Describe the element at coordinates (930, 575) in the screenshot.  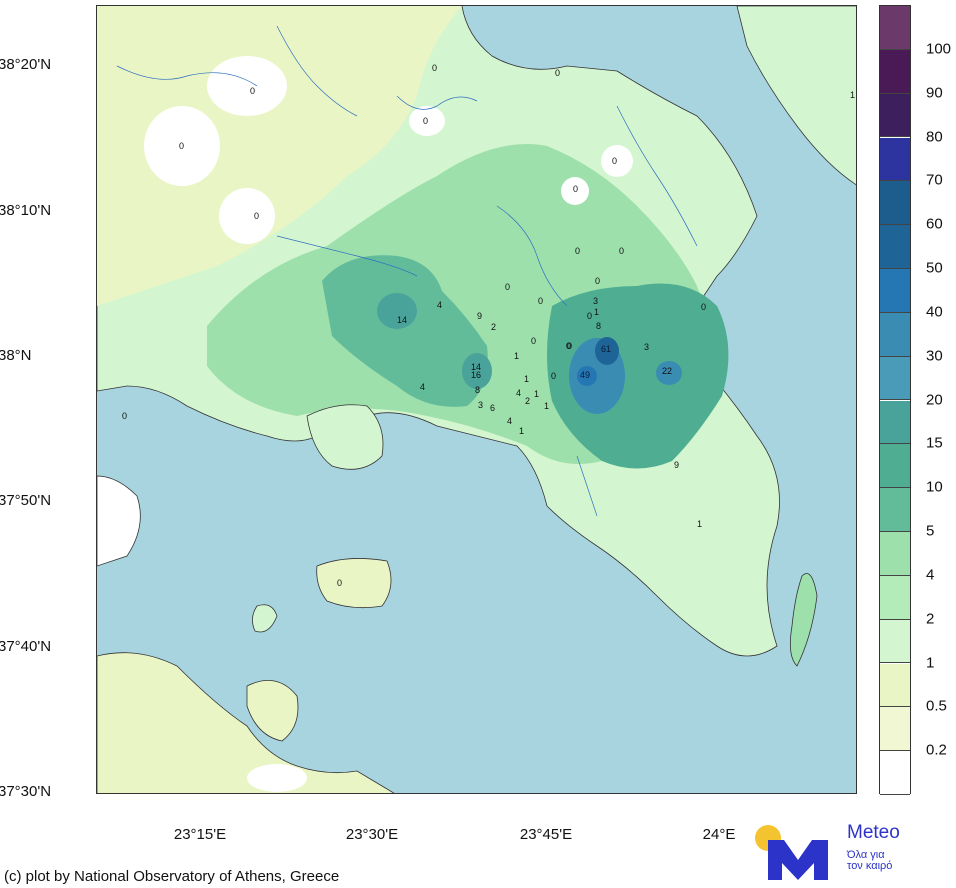
I see `colorbar-label: 4` at that location.